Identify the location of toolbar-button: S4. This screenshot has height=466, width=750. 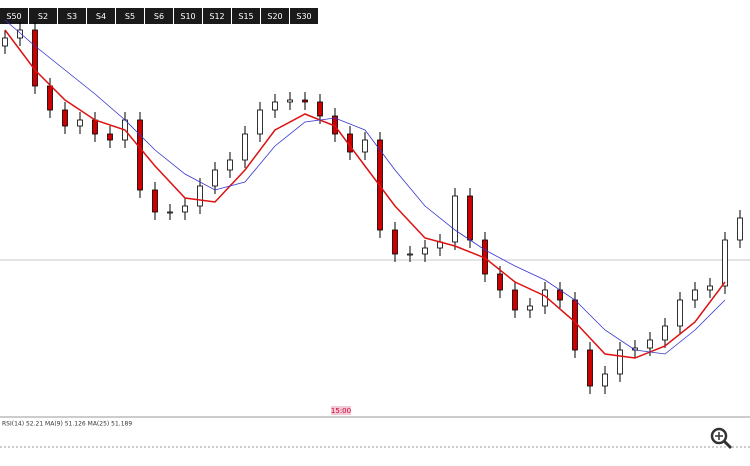
(101, 16).